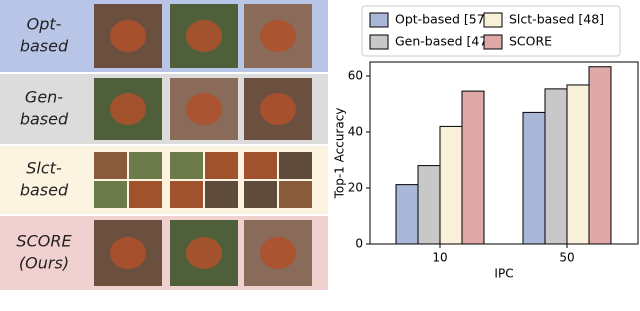 The width and height of the screenshot is (640, 311). Describe the element at coordinates (530, 41) in the screenshot. I see `legend-label: SCORE` at that location.